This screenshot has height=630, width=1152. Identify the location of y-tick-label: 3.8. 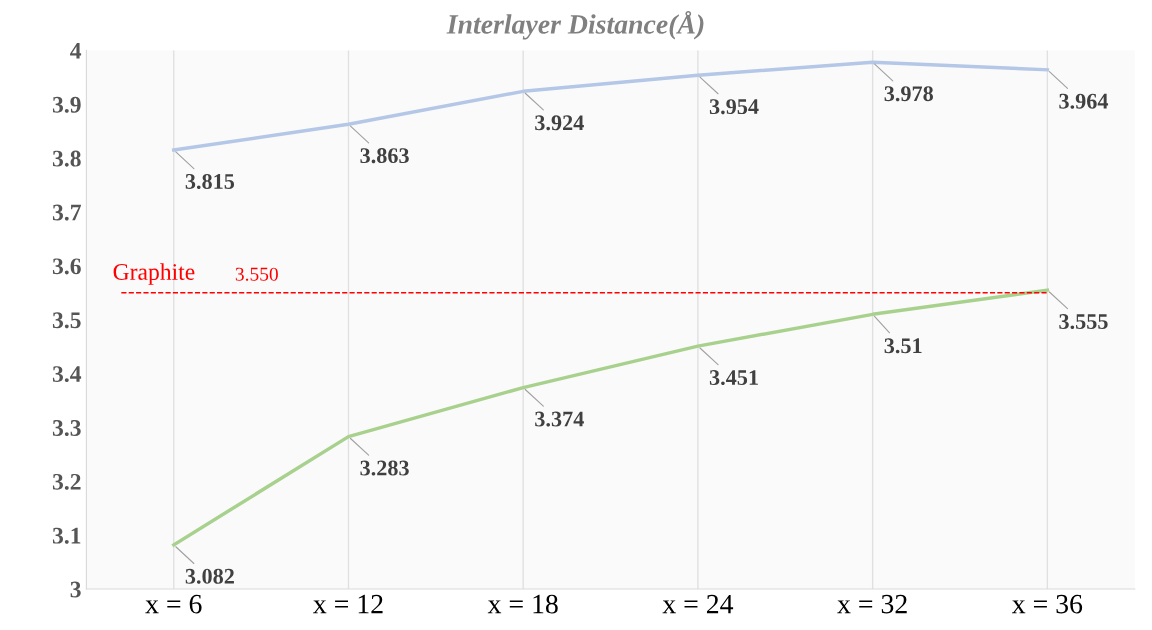
(66, 158).